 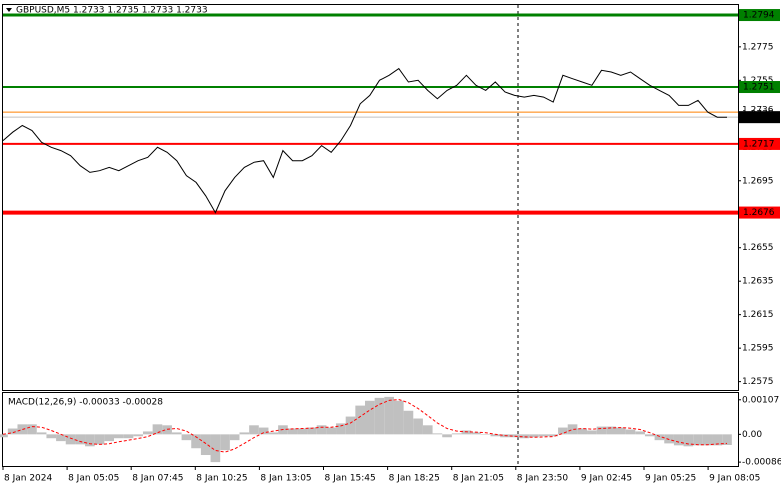 What do you see at coordinates (478, 479) in the screenshot?
I see `x-tick-label: 8 Jan 21:05` at bounding box center [478, 479].